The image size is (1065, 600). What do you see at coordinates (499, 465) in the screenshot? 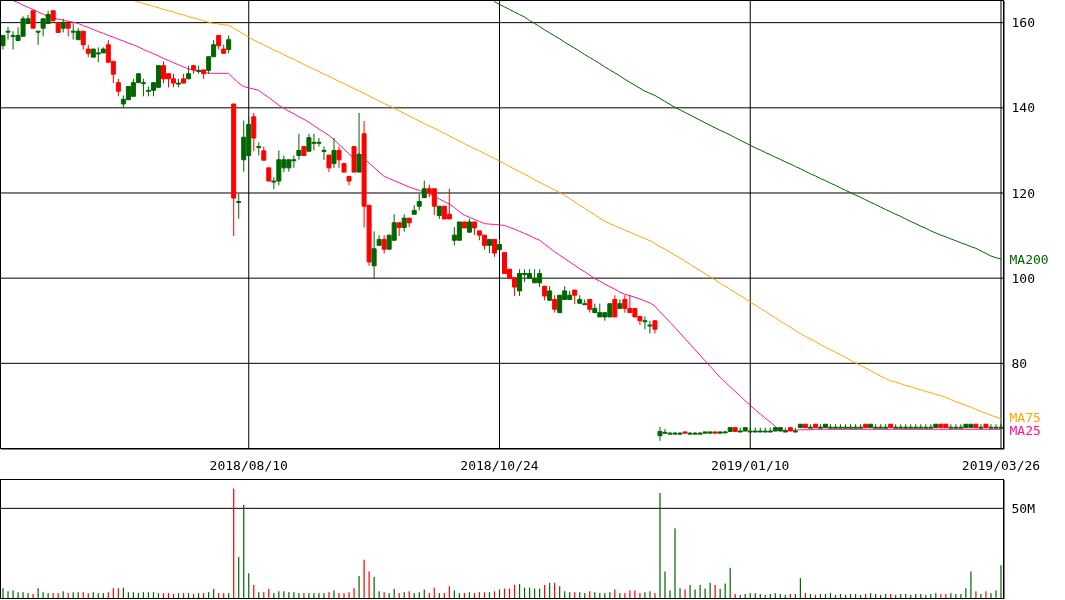
I see `x-tick-label: 2018/10/24` at bounding box center [499, 465].